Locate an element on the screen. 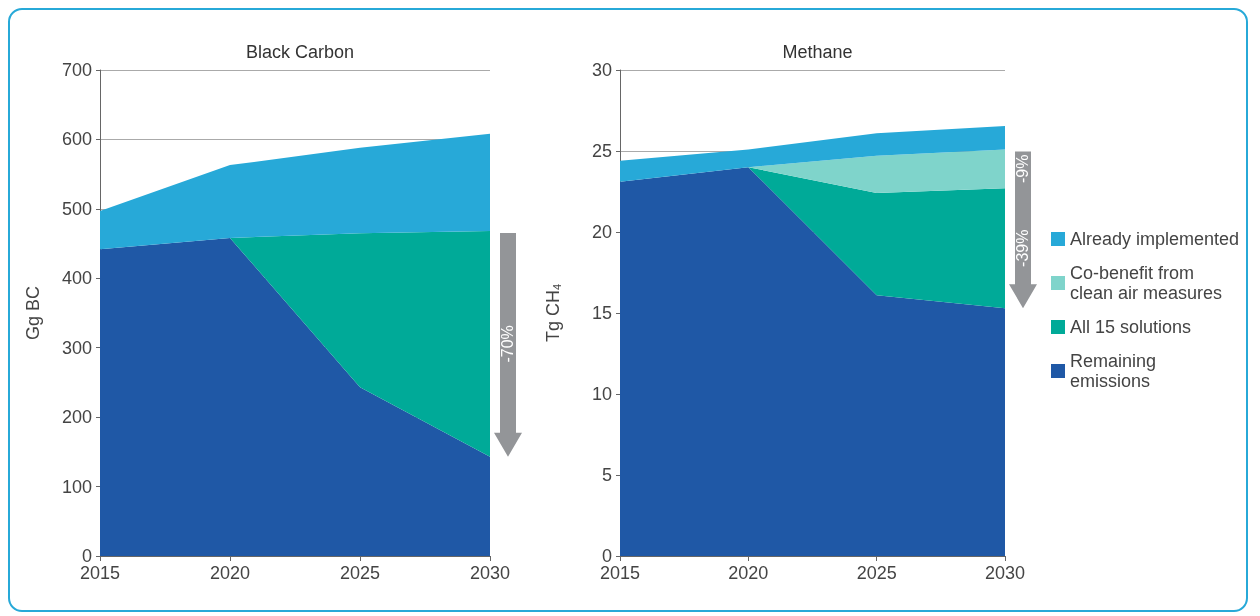 This screenshot has height=616, width=1260. y-tick-label: 25 is located at coordinates (601, 151).